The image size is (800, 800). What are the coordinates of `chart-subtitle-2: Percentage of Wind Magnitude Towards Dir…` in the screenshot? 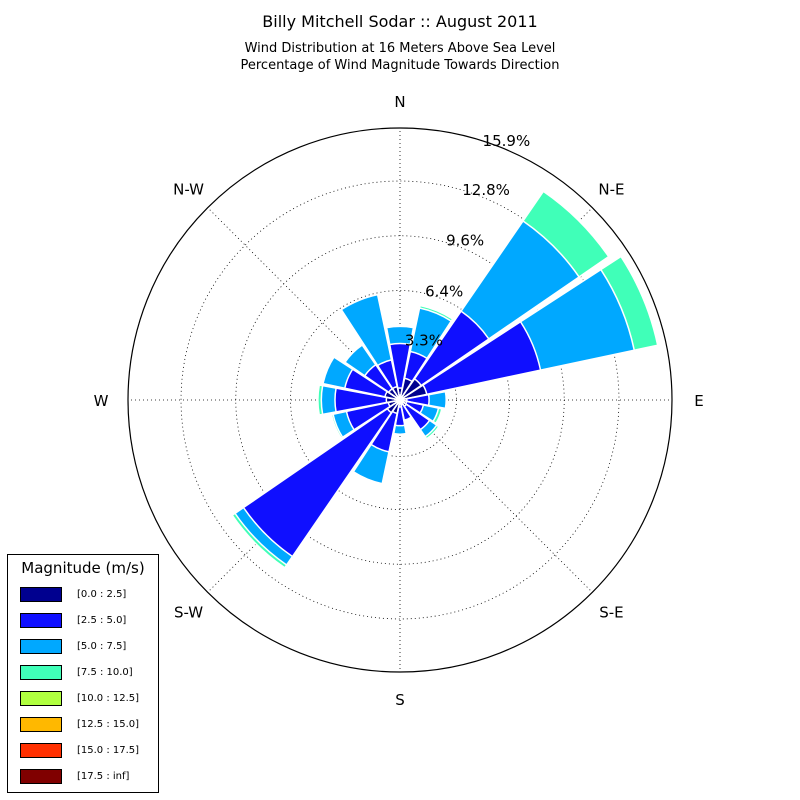 It's located at (400, 65).